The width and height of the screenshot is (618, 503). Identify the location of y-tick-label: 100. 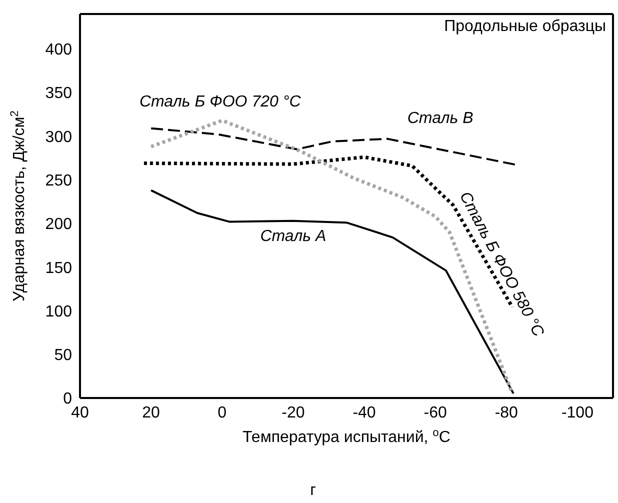
(58, 311).